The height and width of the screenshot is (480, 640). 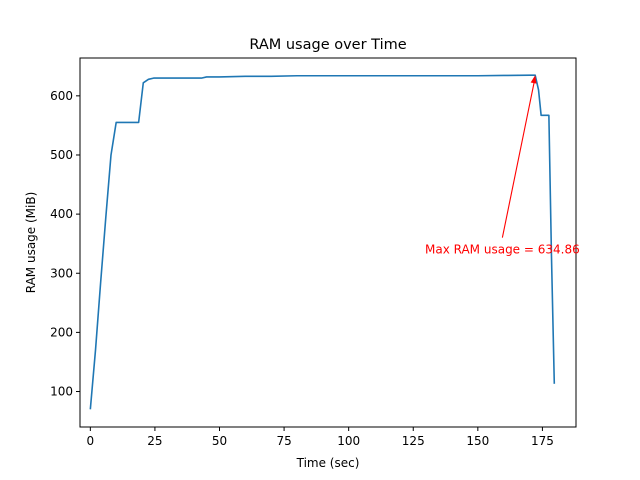 What do you see at coordinates (413, 441) in the screenshot?
I see `x-tick-label: 125` at bounding box center [413, 441].